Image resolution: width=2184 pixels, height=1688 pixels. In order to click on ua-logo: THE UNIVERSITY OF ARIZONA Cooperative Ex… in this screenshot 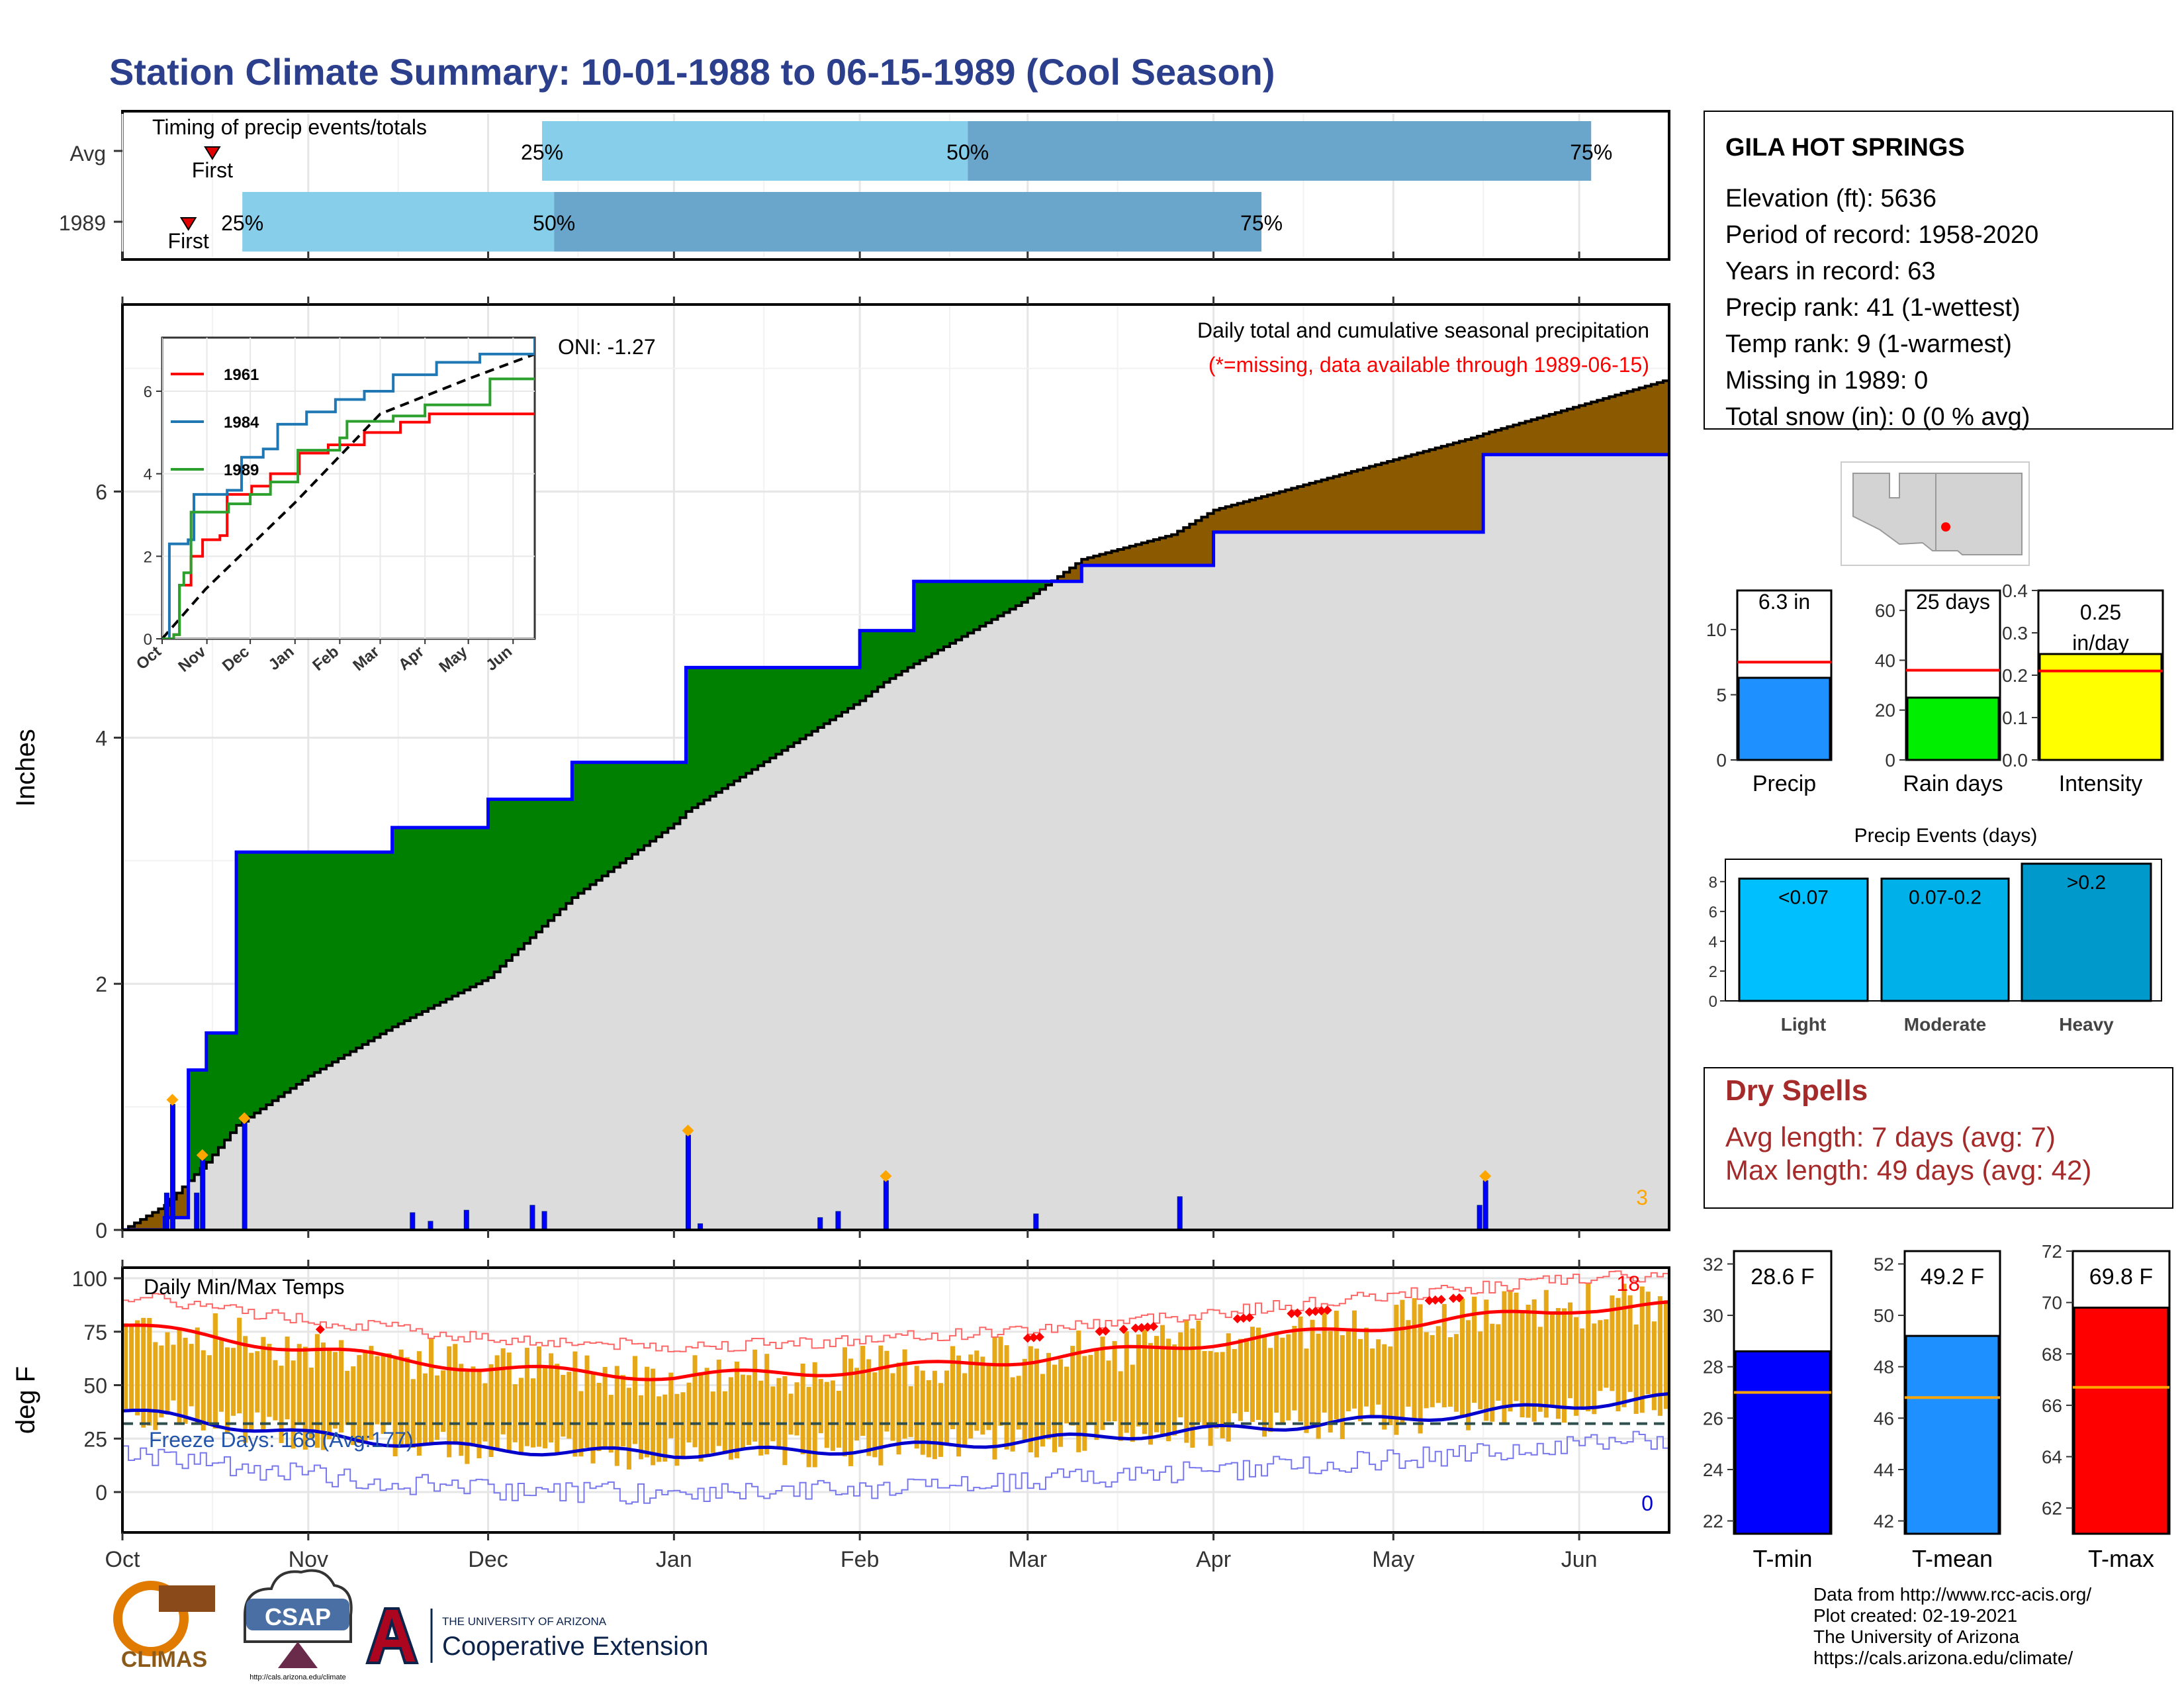, I will do `click(536, 1635)`.